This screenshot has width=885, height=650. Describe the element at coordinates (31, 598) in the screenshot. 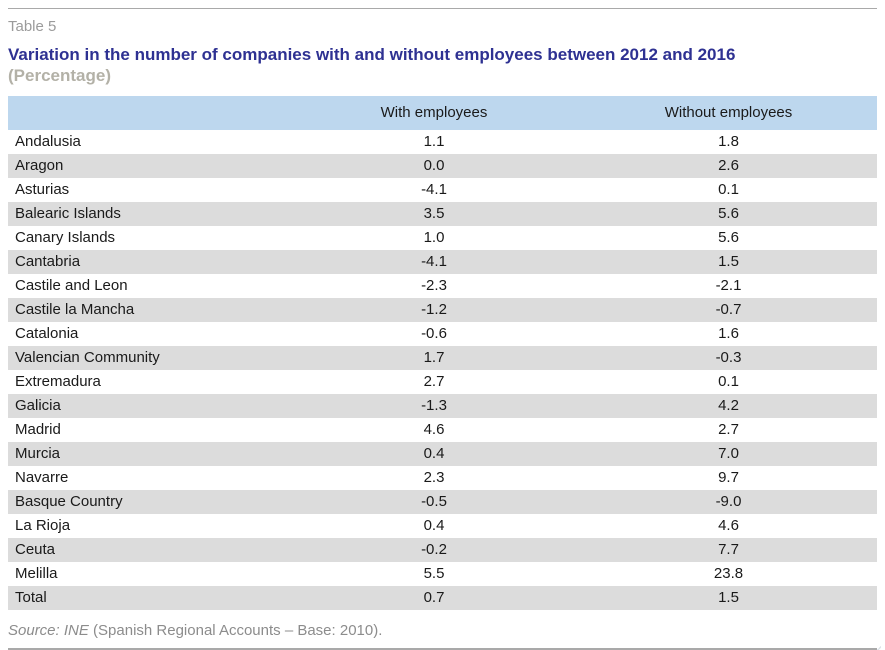

I see `region-name-cell: Total` at that location.